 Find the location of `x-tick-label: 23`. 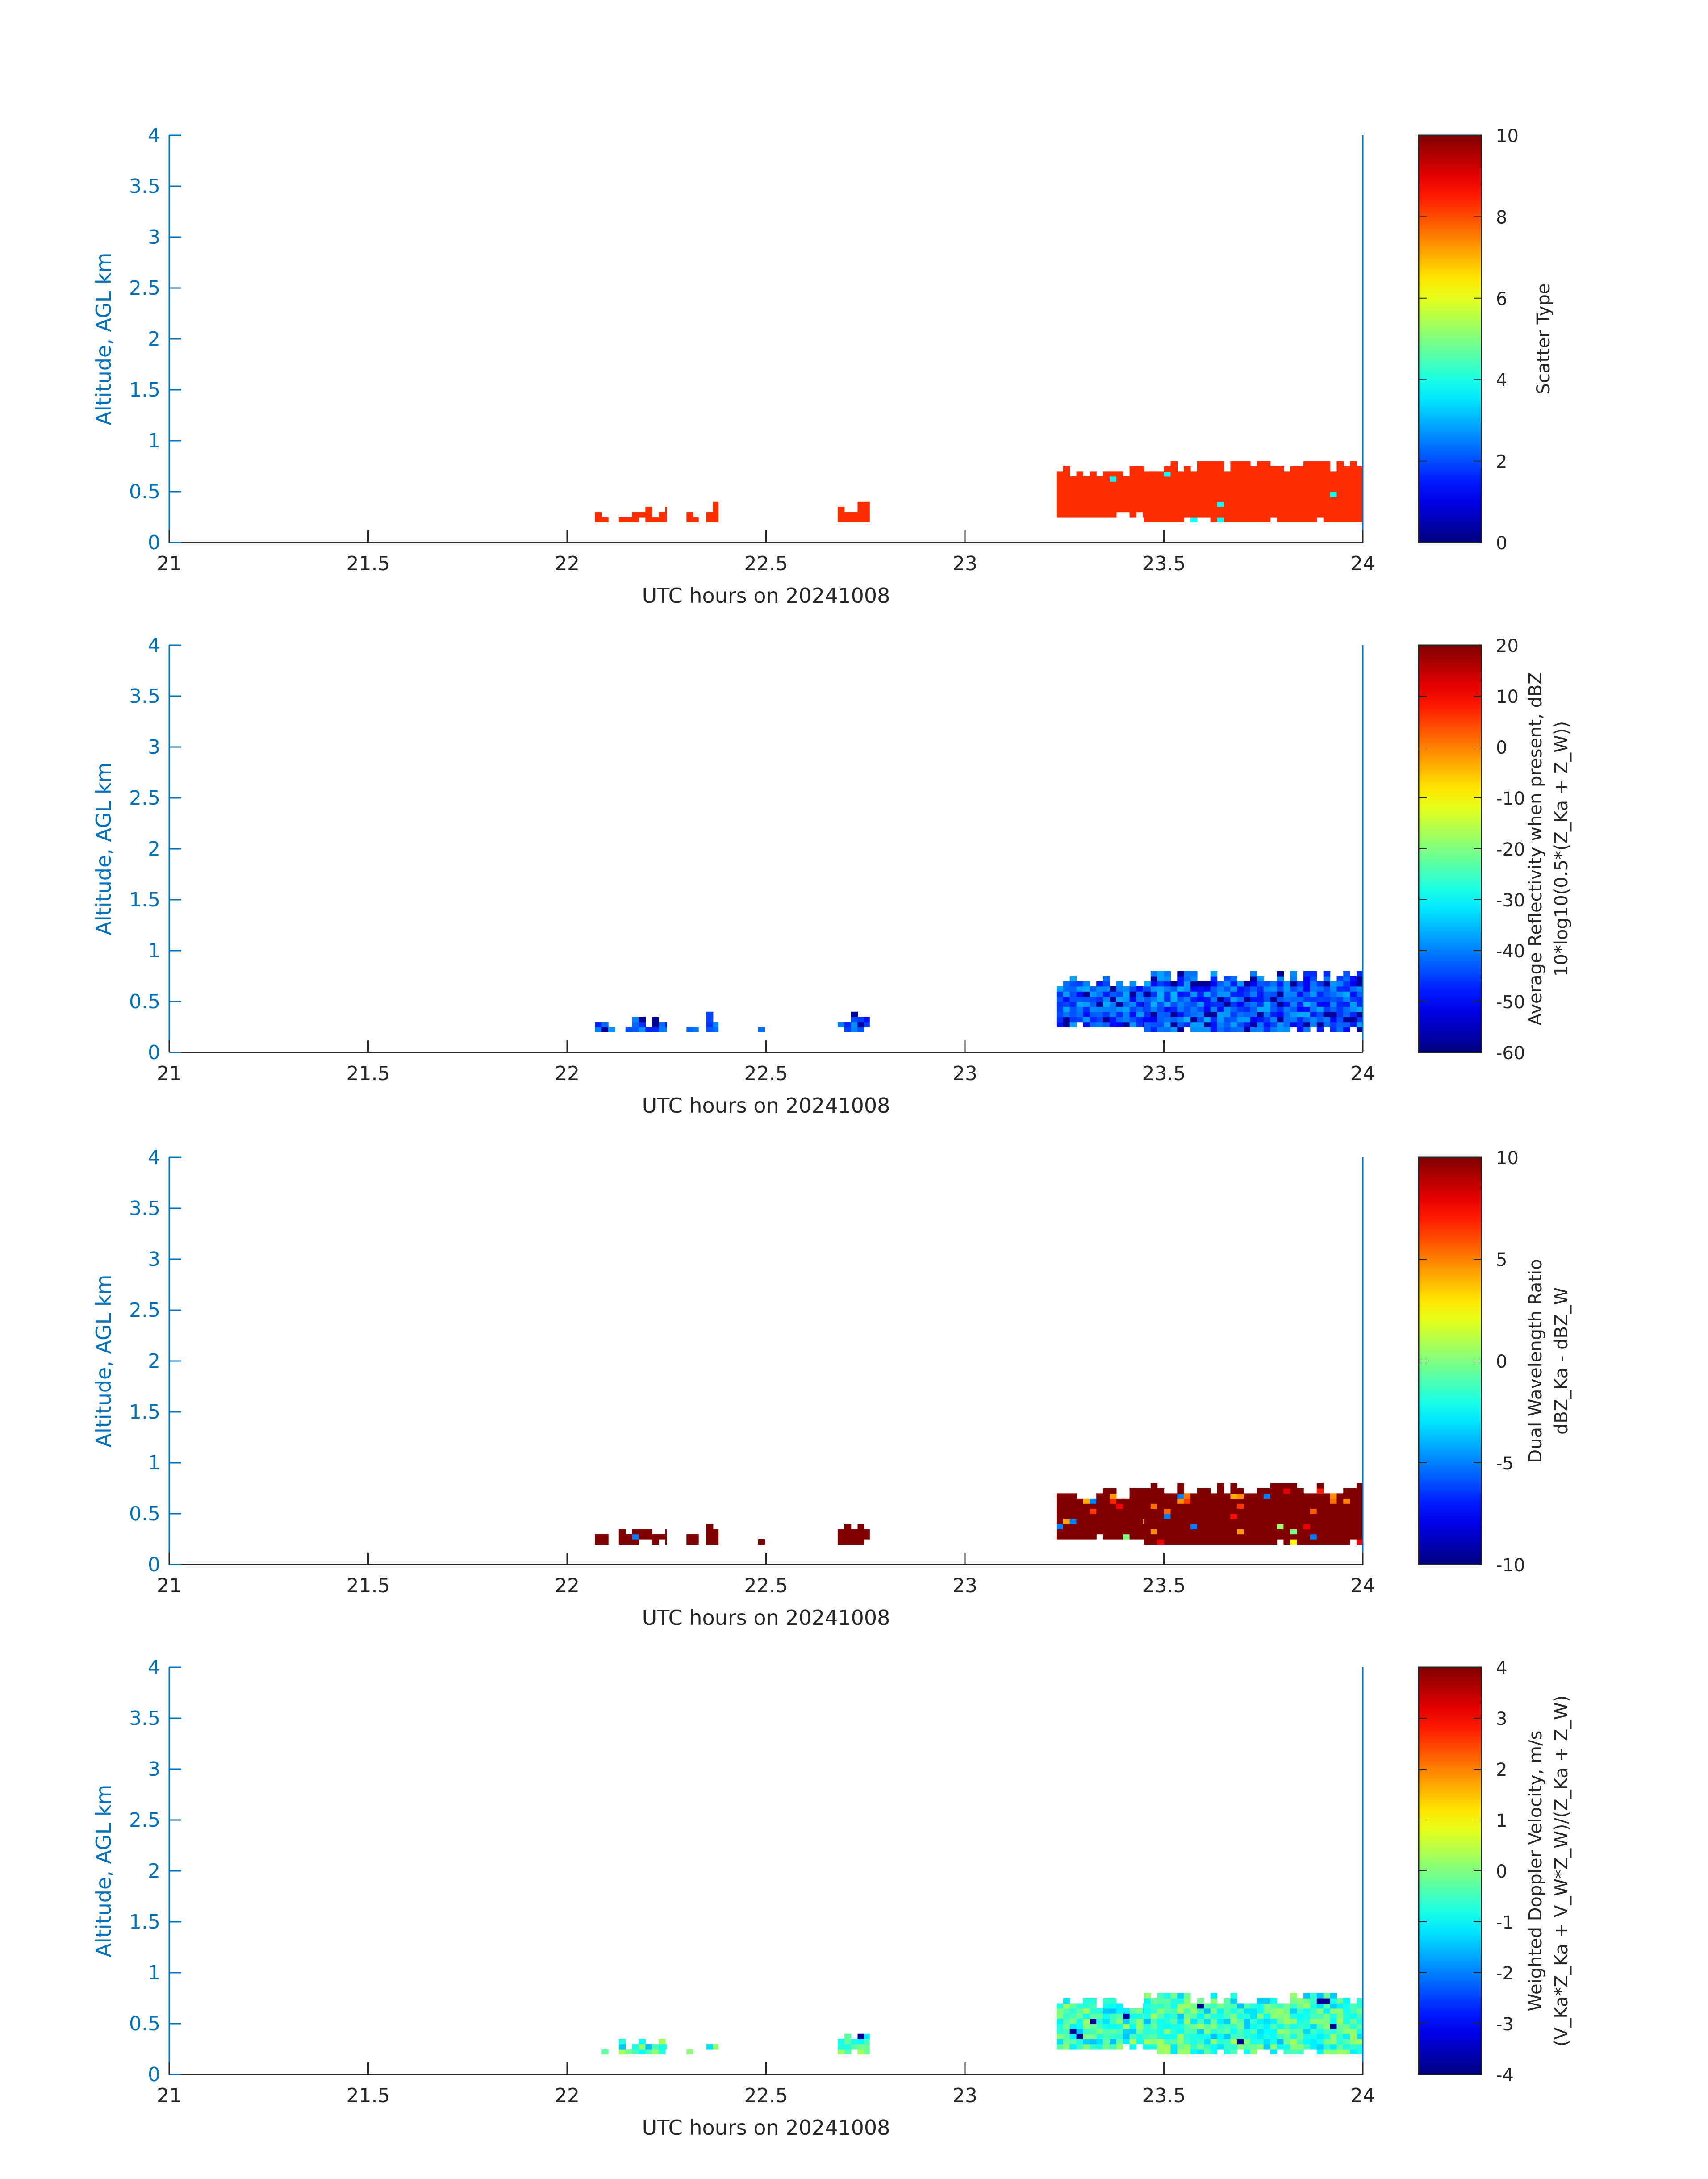

x-tick-label: 23 is located at coordinates (964, 1073).